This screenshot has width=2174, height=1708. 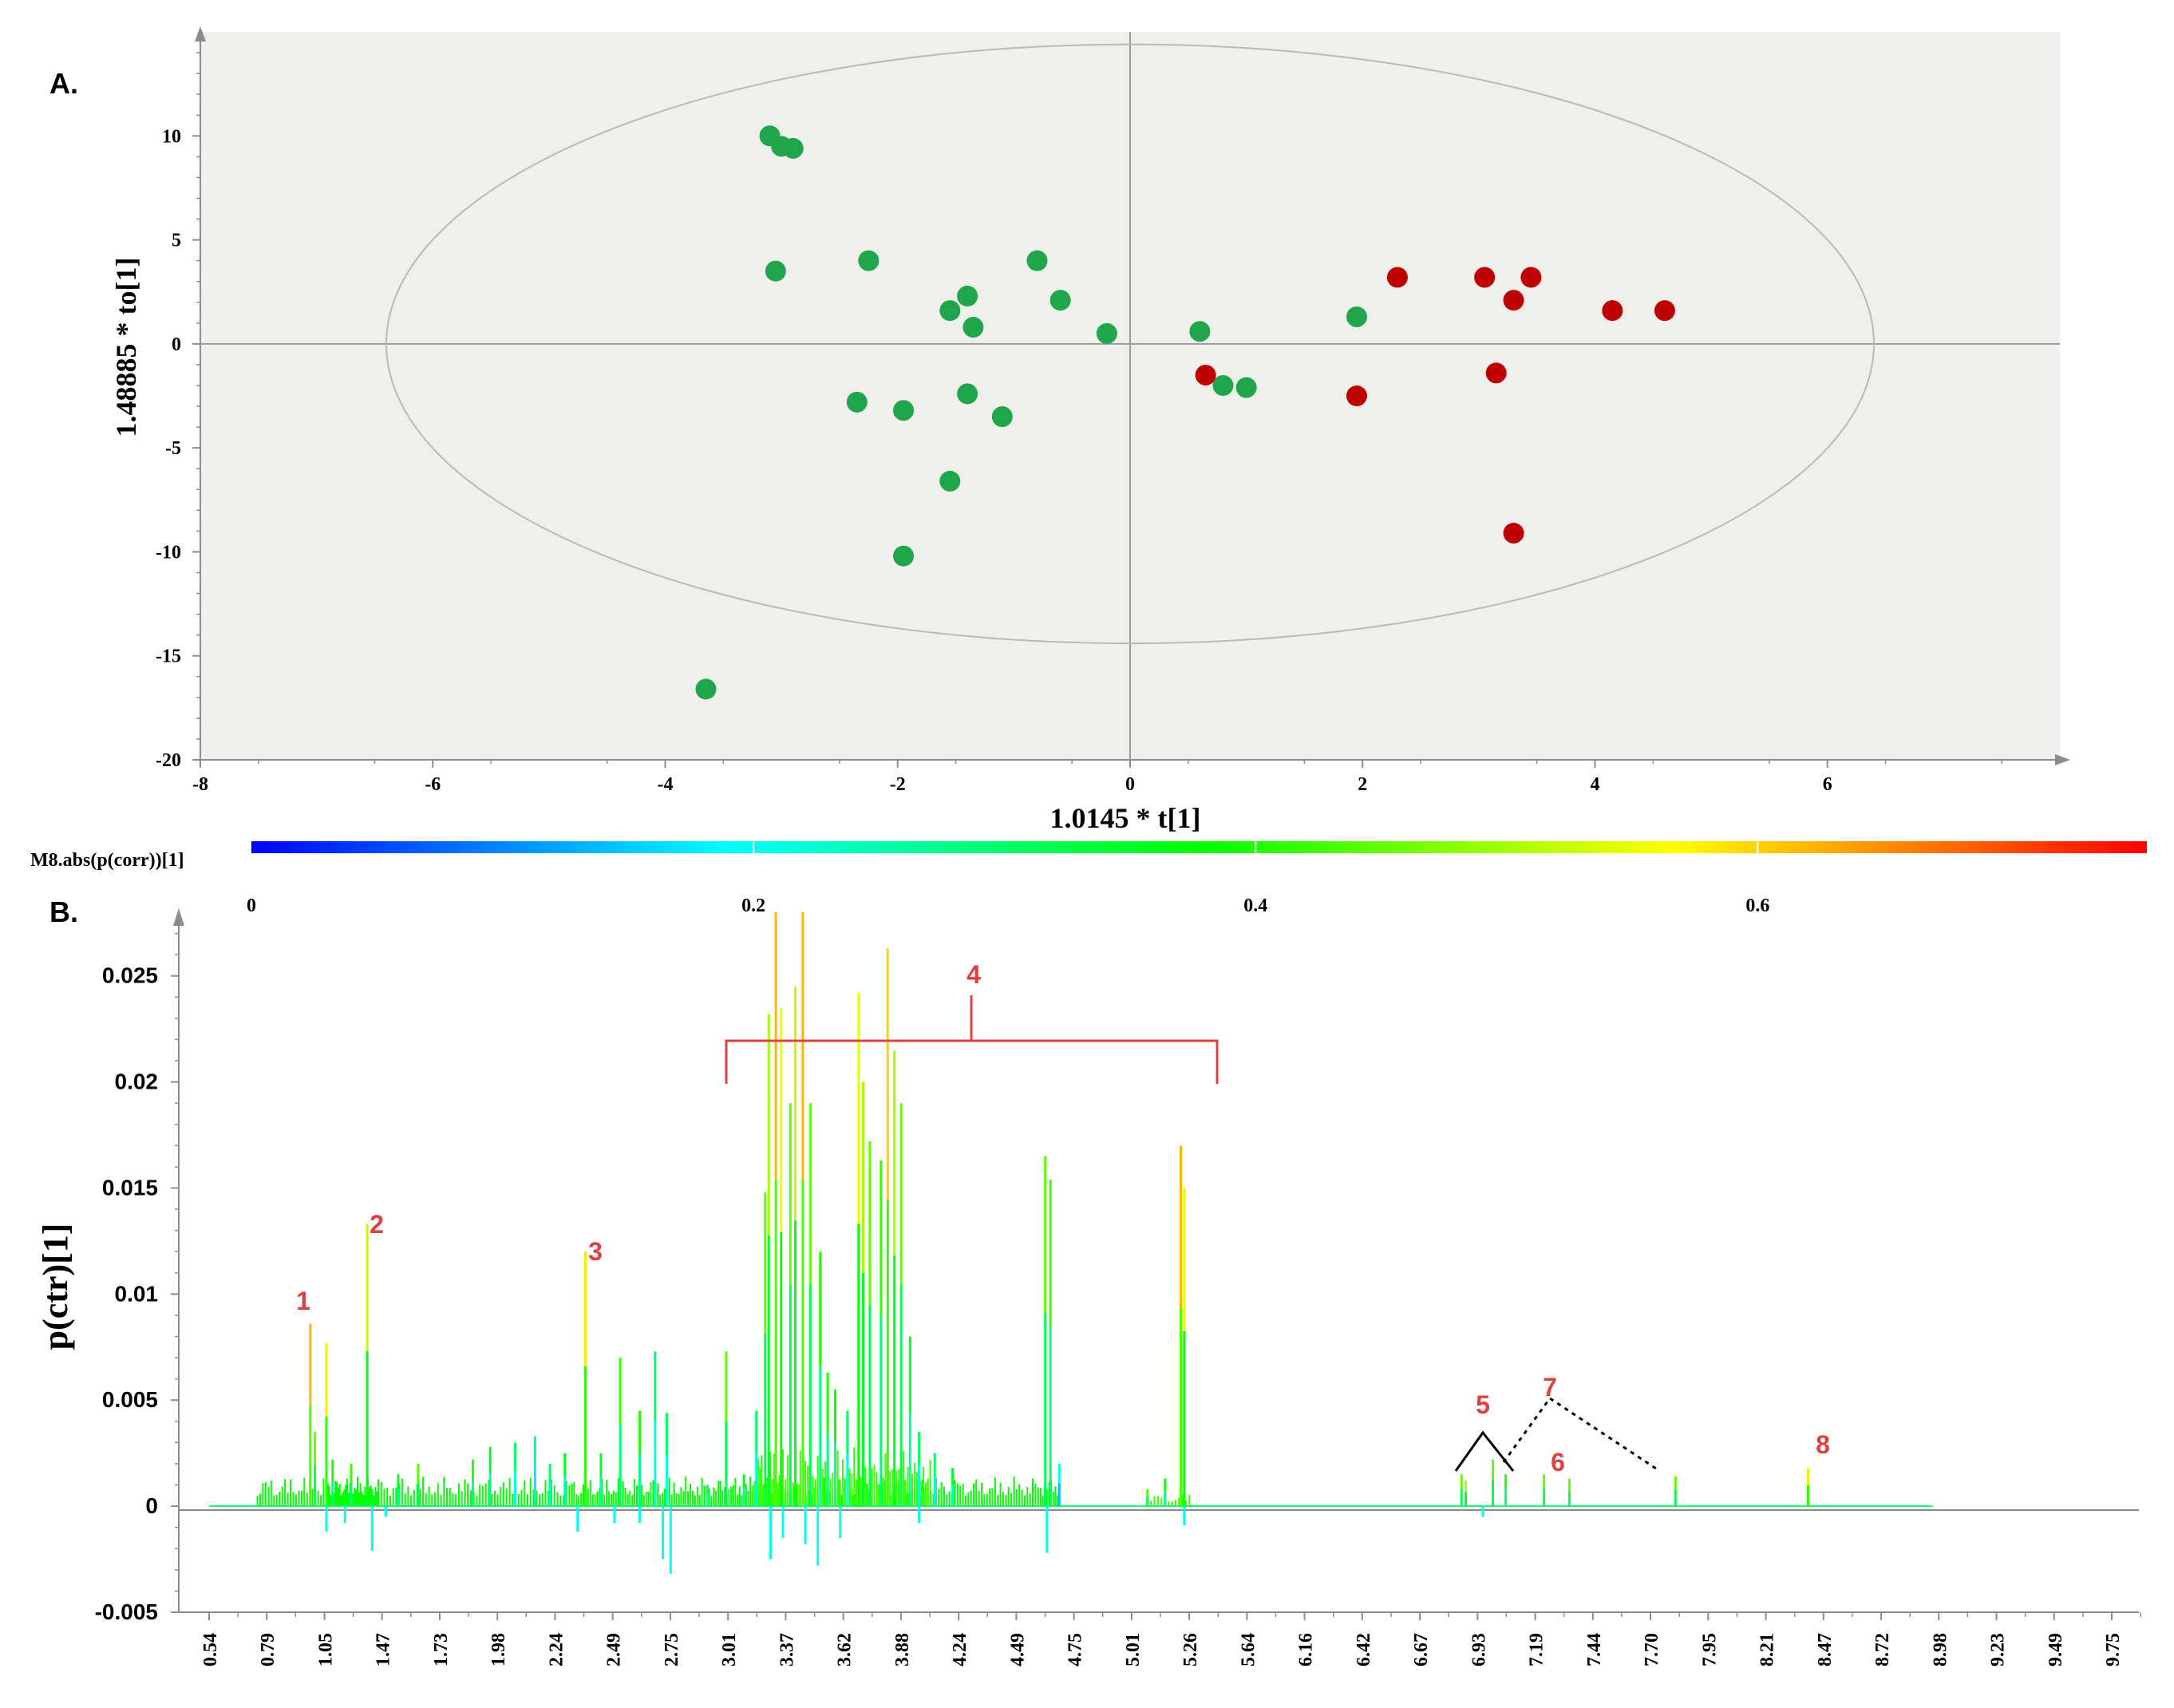 I want to click on score-x-tick-label: 4, so click(x=1595, y=785).